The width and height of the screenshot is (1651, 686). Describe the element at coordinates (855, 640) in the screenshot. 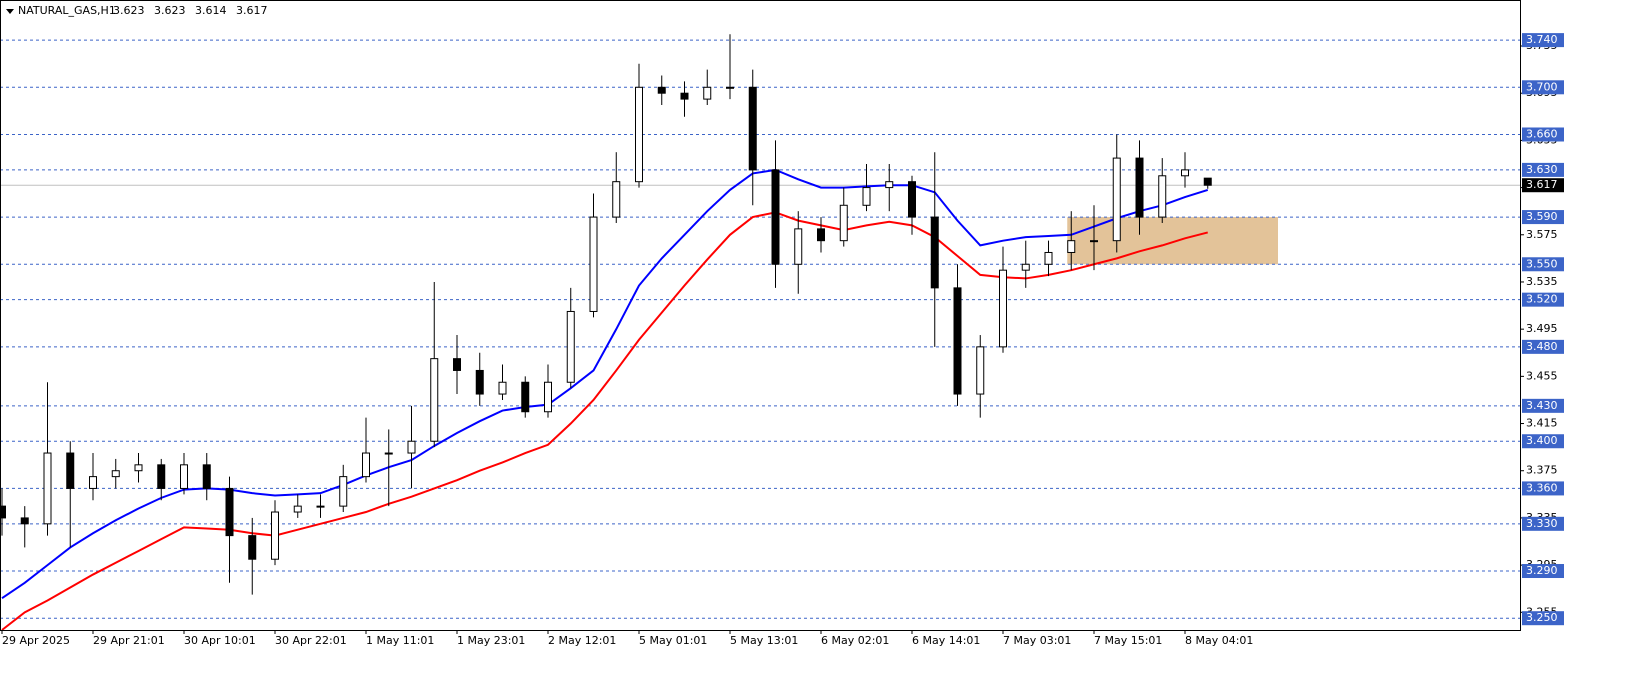

I see `x-tick-label: 6 May 02:01` at that location.